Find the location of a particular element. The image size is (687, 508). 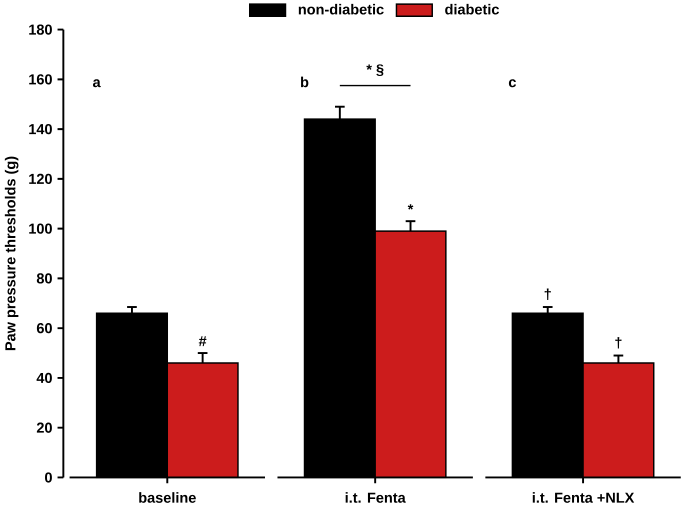

x-tick-label: baseline is located at coordinates (167, 497).